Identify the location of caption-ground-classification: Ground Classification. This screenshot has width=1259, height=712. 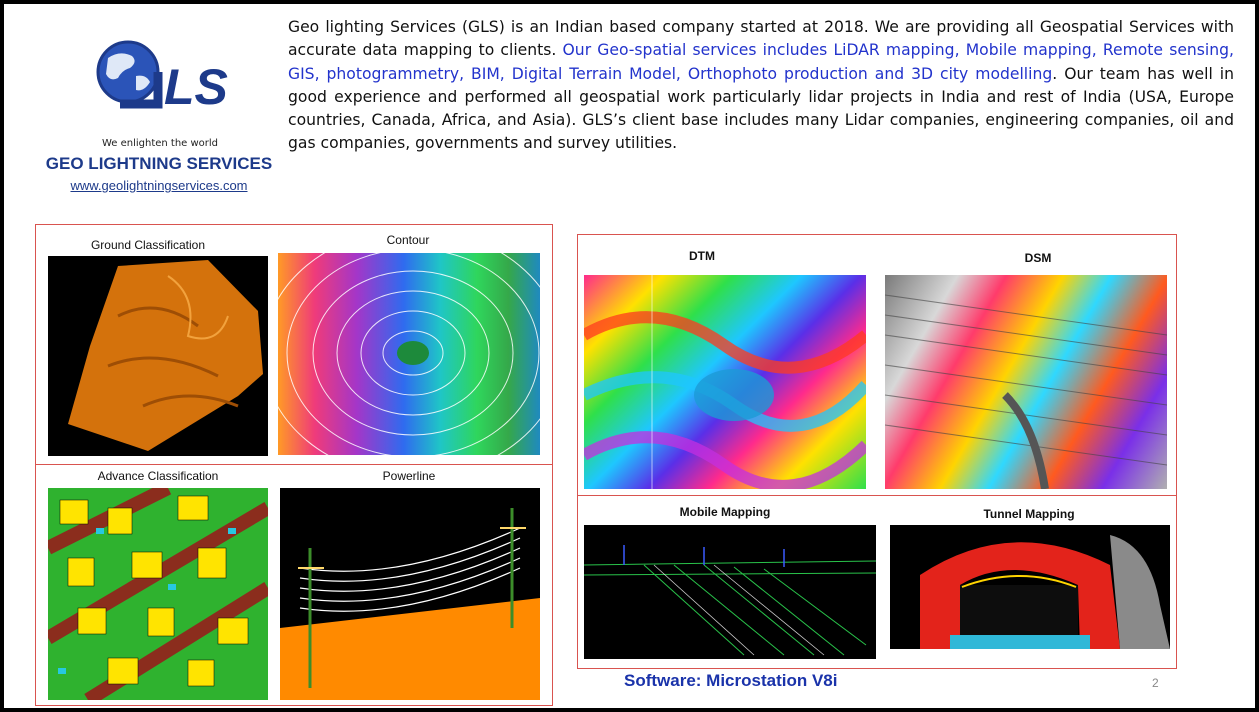
(148, 245).